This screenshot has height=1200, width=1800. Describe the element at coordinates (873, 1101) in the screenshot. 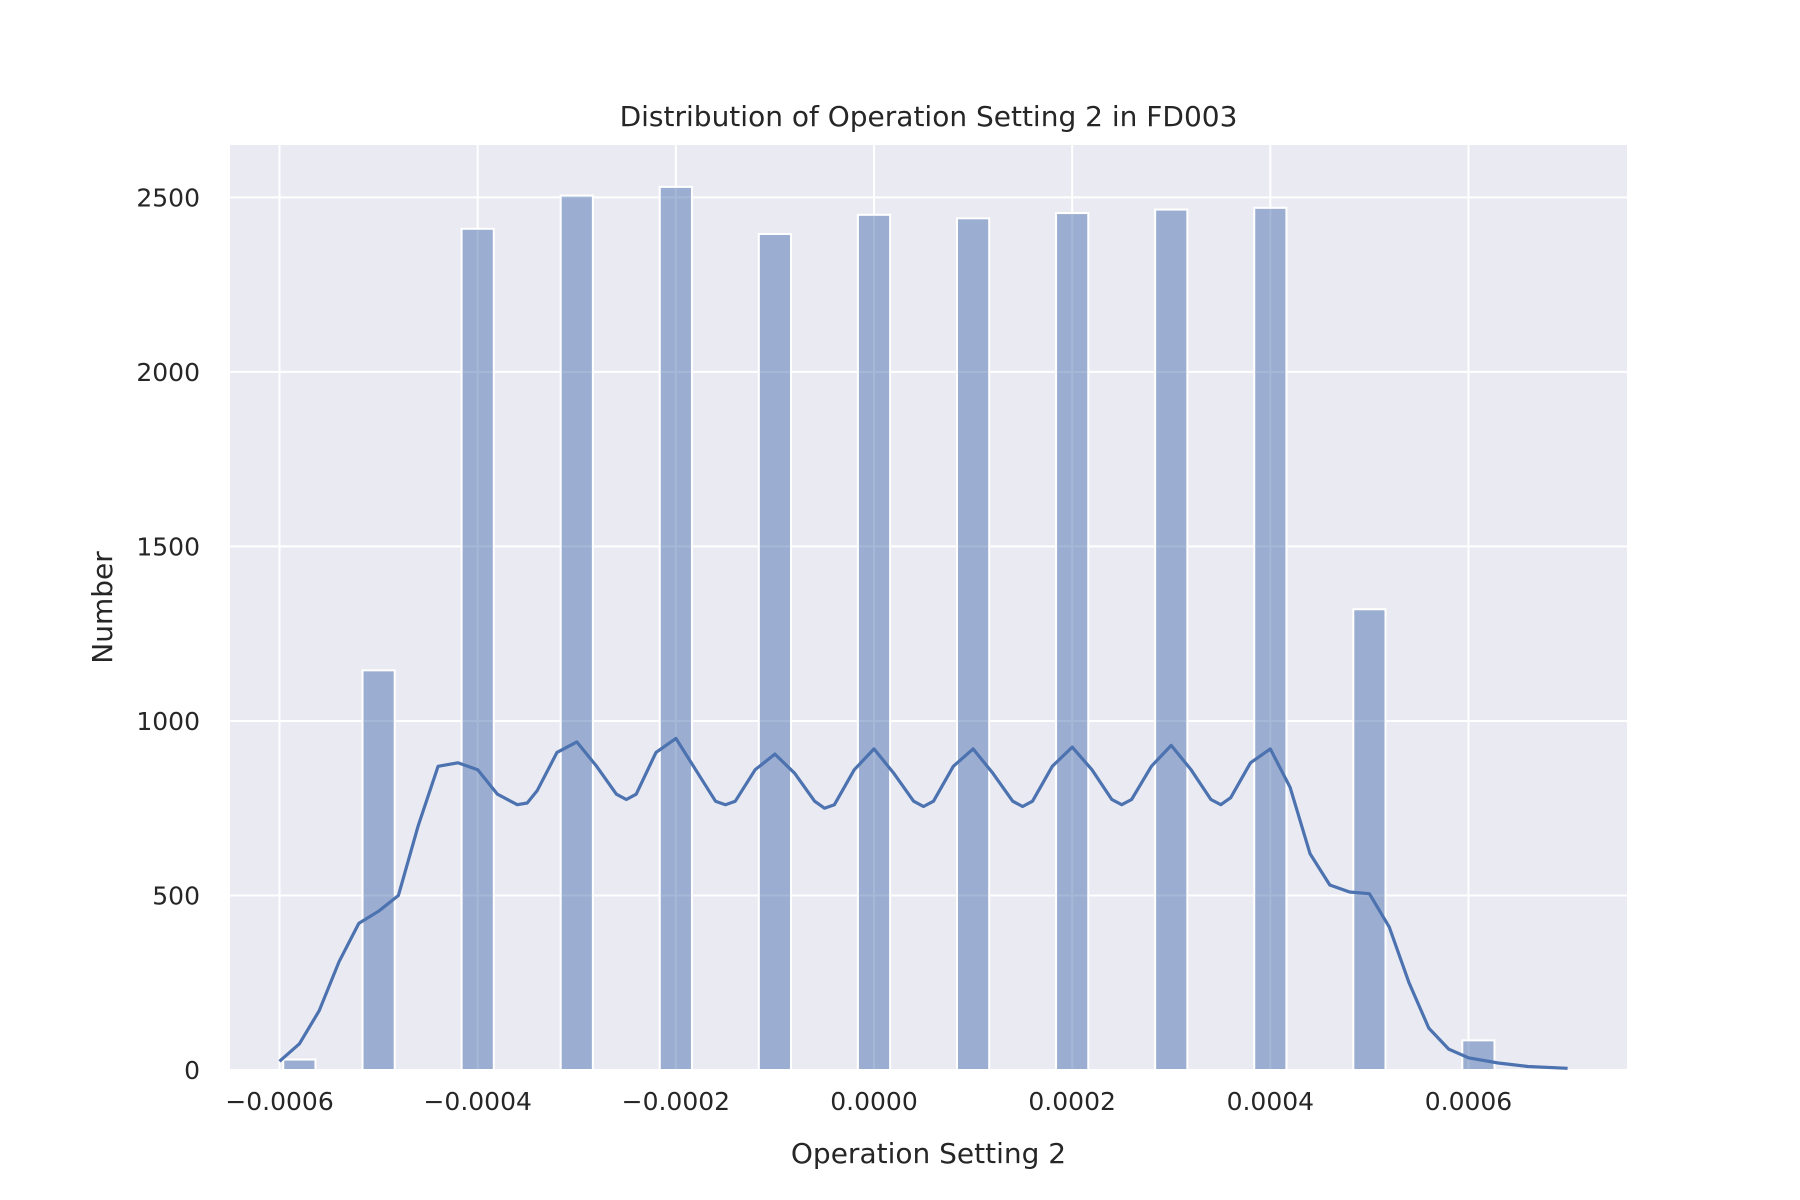

I see `x-tick-label: 0.0000` at that location.